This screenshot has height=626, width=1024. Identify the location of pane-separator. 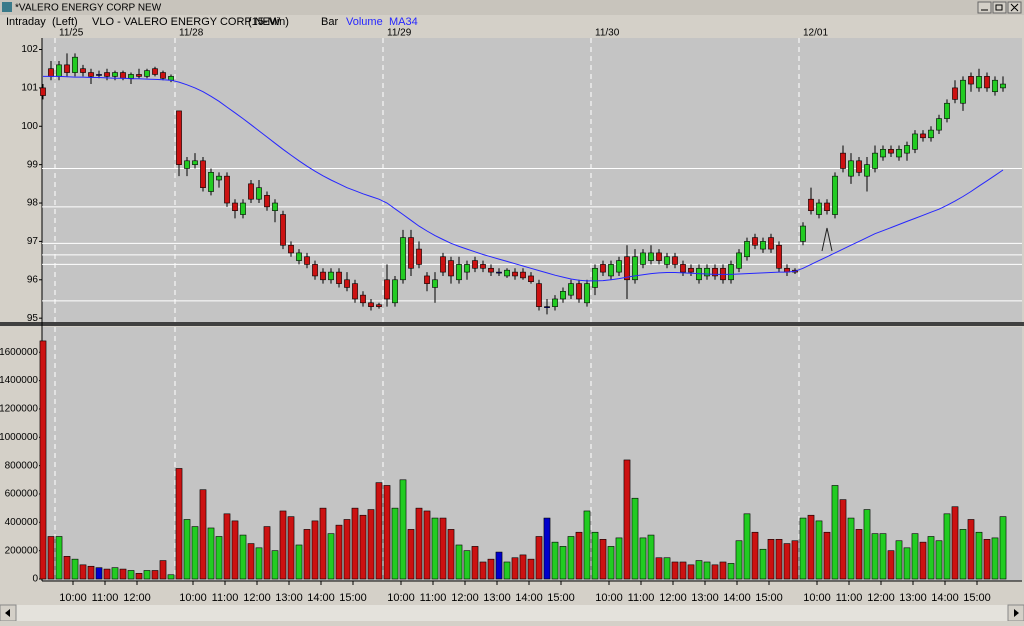
(512, 324).